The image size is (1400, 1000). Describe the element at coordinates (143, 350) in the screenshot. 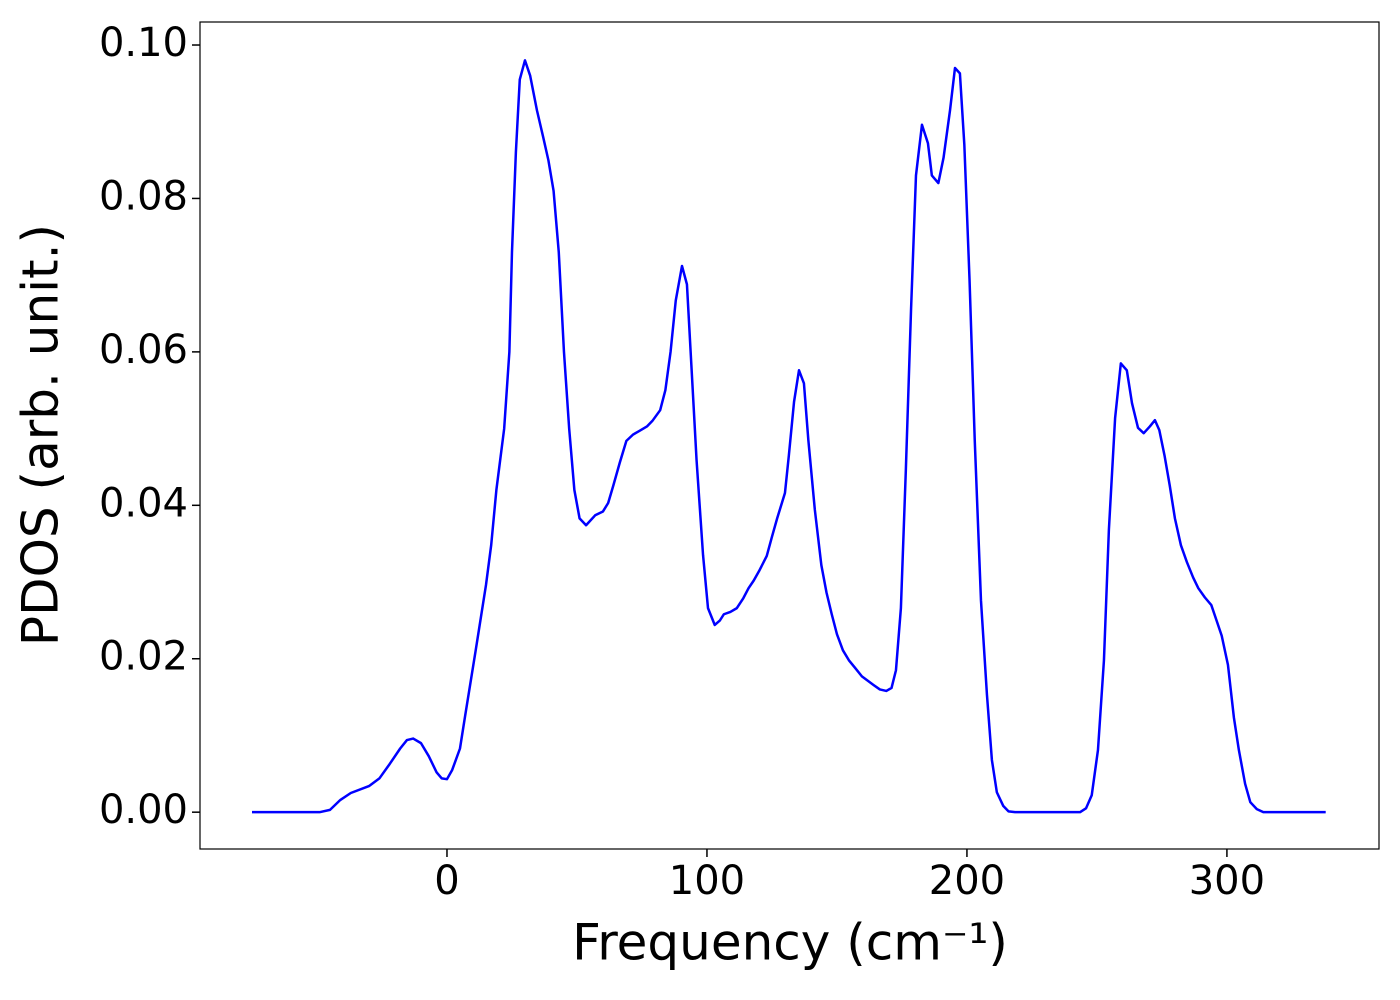

I see `y-tick-label: 0.06` at that location.